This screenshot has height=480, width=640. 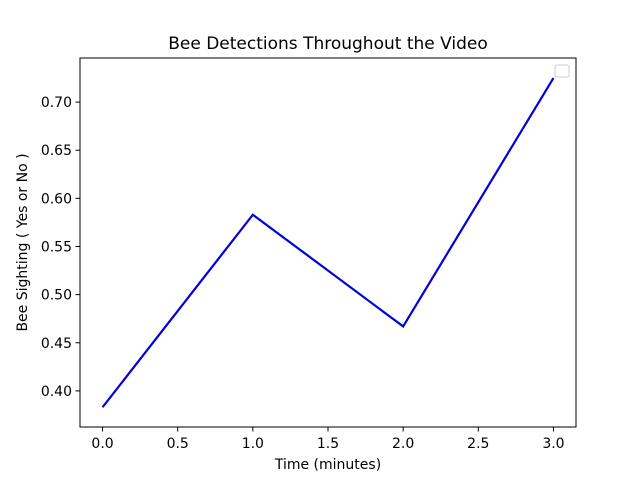 What do you see at coordinates (23, 242) in the screenshot?
I see `y-axis-label: Bee Sighting ( Yes or No )` at bounding box center [23, 242].